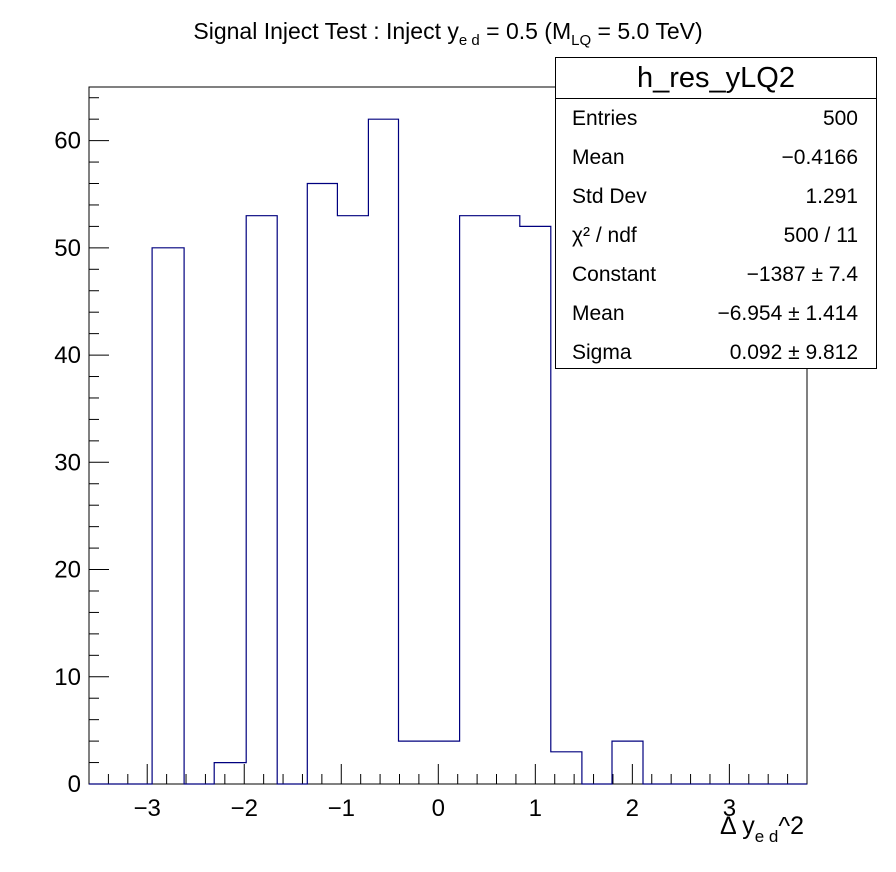 Image resolution: width=896 pixels, height=872 pixels. I want to click on stats-row-chi2: χ² / ndf 500 / 11, so click(715, 235).